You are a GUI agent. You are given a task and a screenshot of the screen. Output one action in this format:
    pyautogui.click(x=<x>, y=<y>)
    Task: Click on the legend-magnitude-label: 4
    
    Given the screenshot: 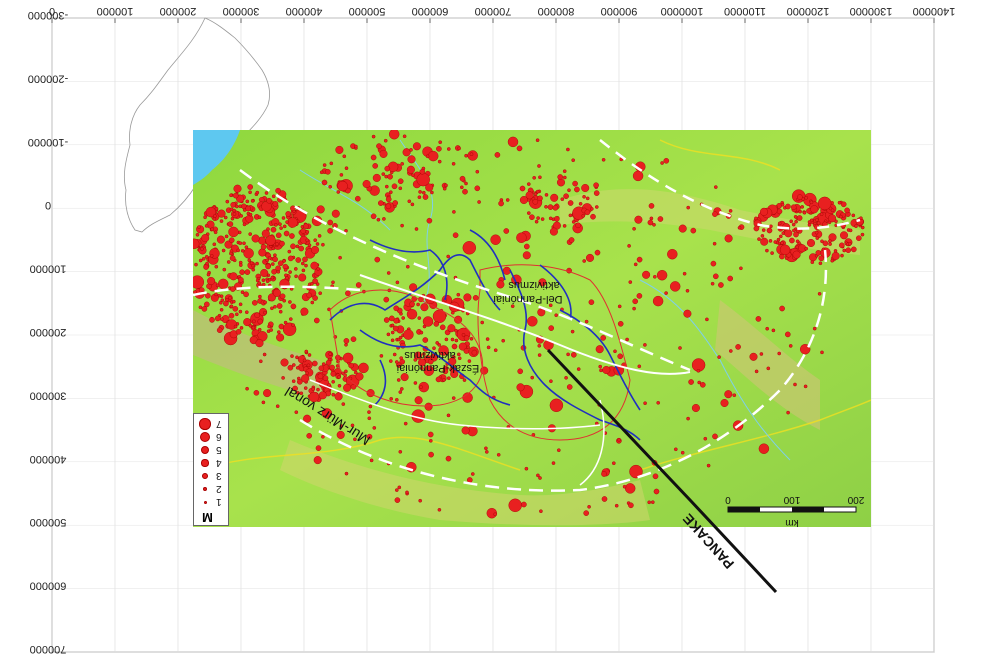 What is the action you would take?
    pyautogui.click(x=219, y=462)
    